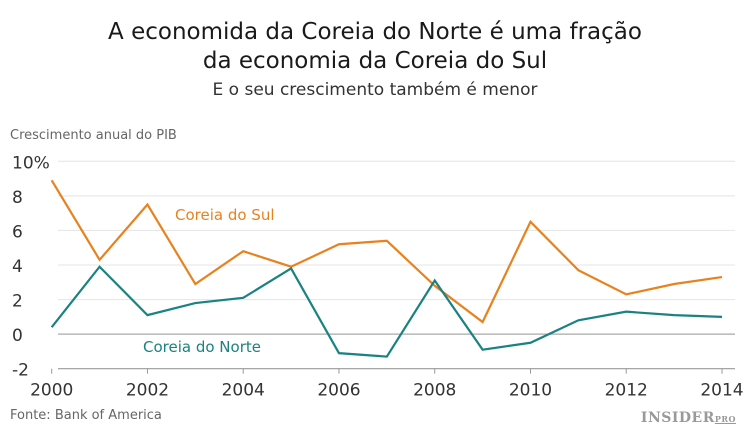 The image size is (750, 439). Describe the element at coordinates (147, 391) in the screenshot. I see `x-tick-label: 2002` at that location.